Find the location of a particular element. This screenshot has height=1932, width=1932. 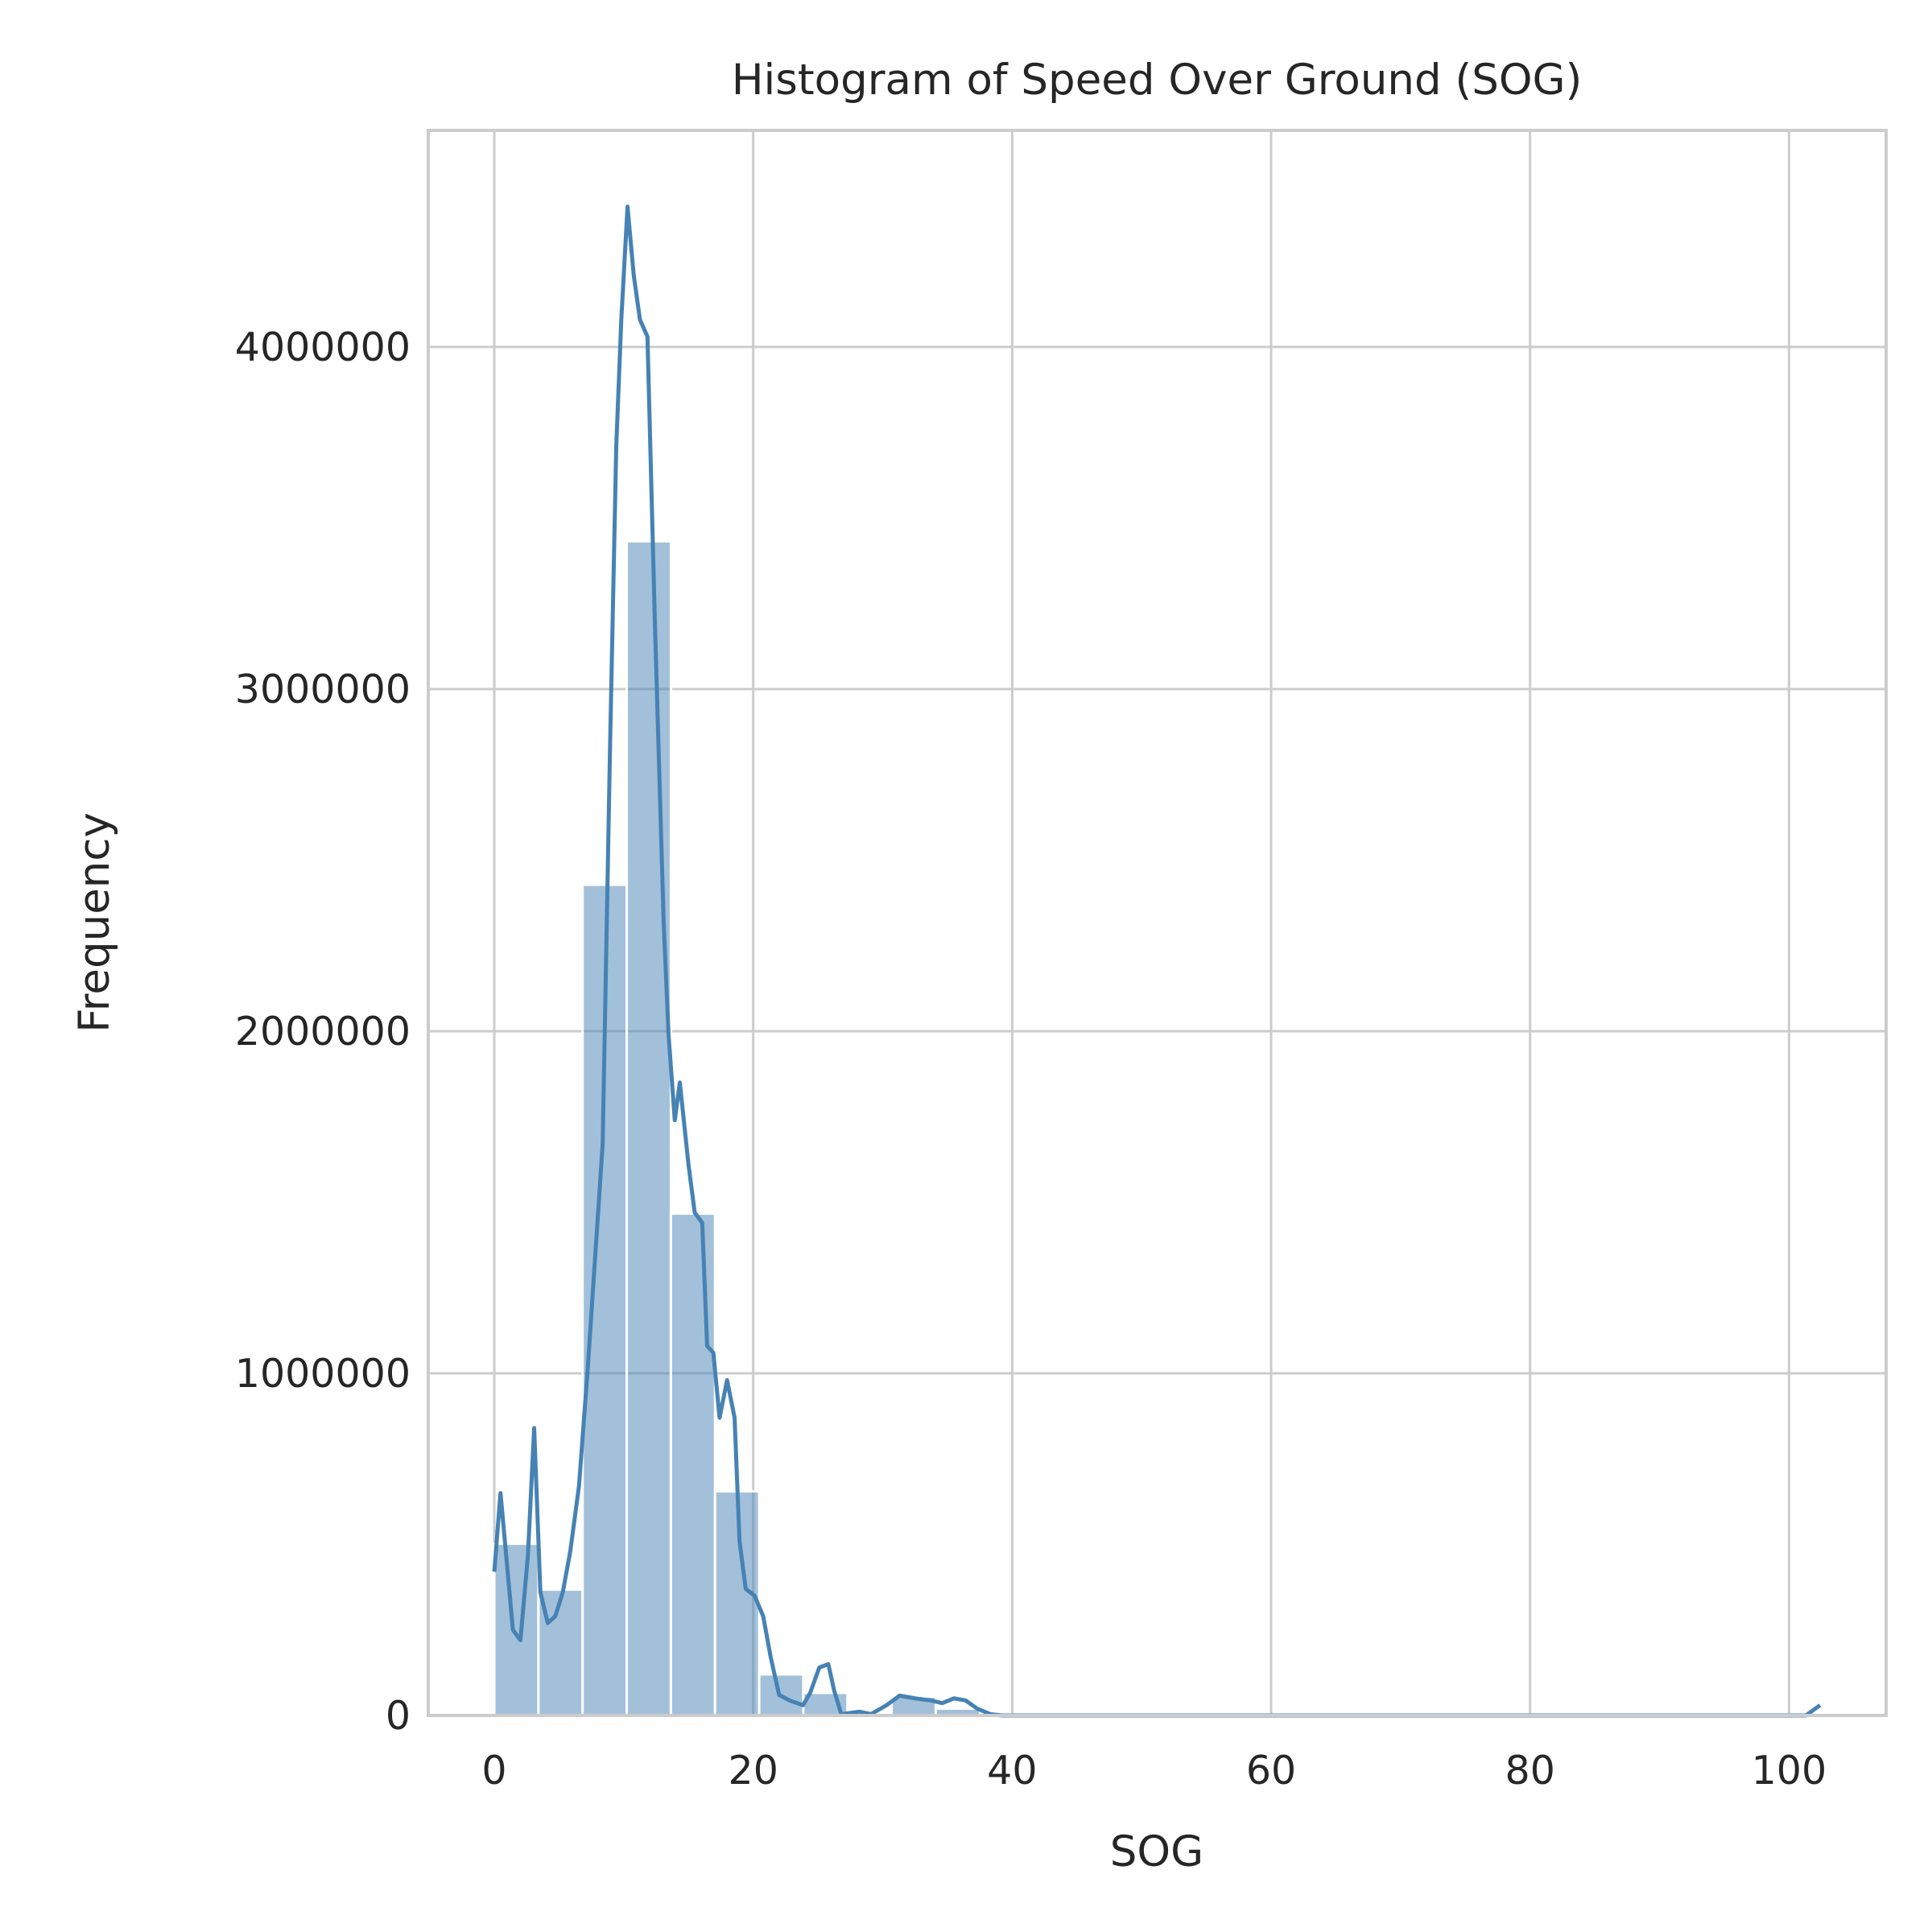

y-tick-label: 0 is located at coordinates (398, 1716).